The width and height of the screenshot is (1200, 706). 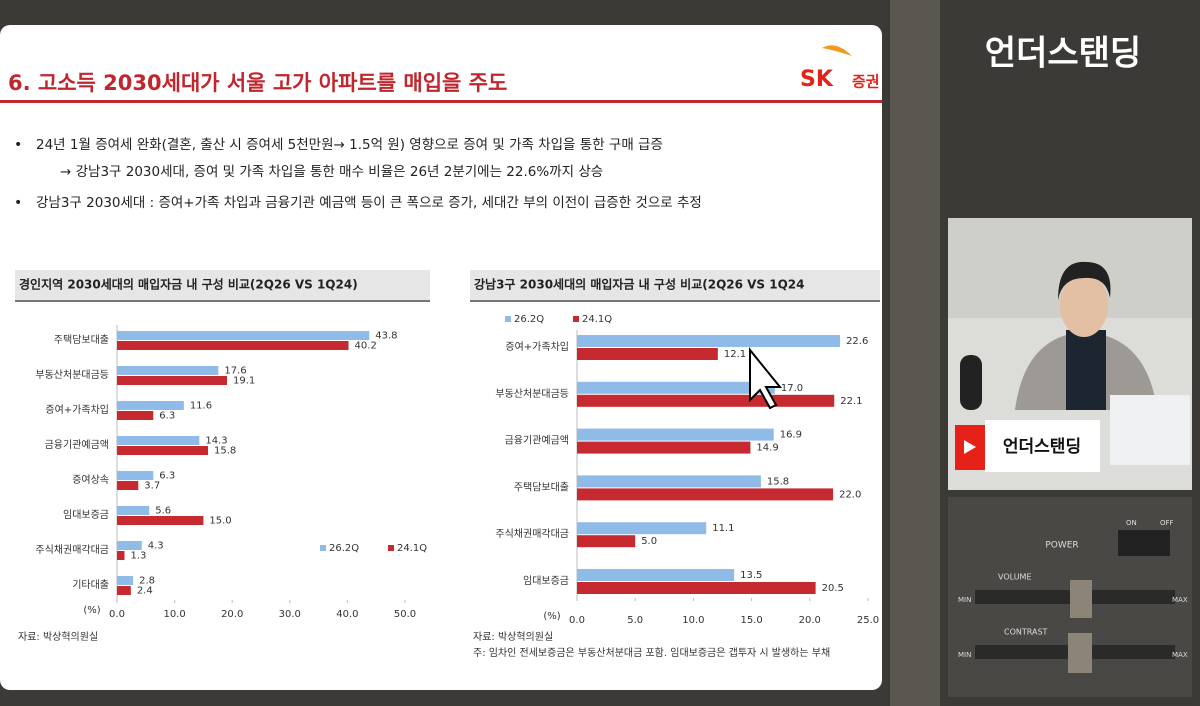 What do you see at coordinates (851, 401) in the screenshot?
I see `value-label: 22.1` at bounding box center [851, 401].